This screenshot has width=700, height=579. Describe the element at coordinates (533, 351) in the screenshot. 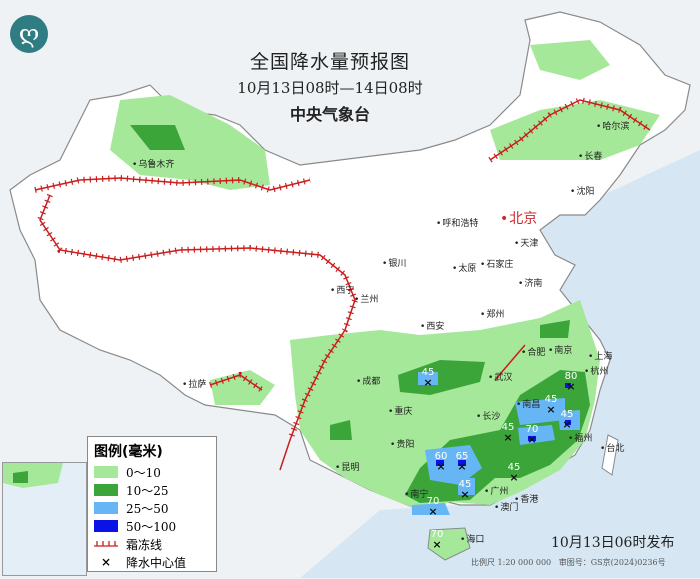

I see `city-label: 合肥` at that location.